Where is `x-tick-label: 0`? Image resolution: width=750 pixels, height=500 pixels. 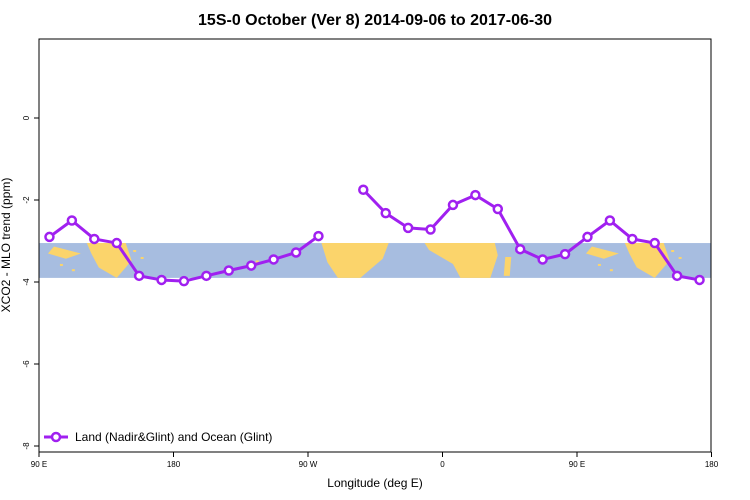
x-tick-label: 0 is located at coordinates (442, 464).